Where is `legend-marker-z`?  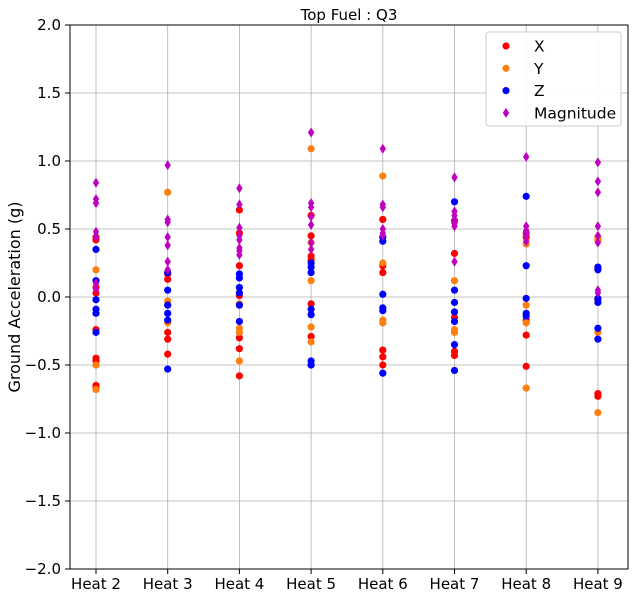
legend-marker-z is located at coordinates (506, 91).